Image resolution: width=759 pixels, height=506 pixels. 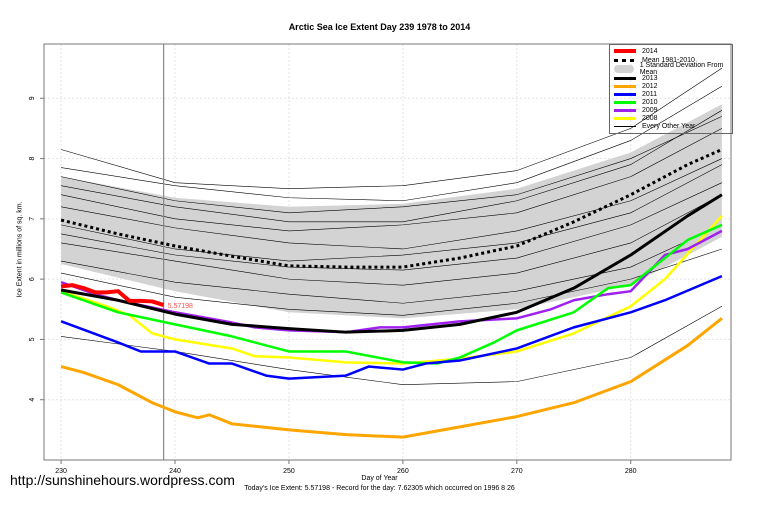 I want to click on legend-item-2010: 2010, so click(x=636, y=102).